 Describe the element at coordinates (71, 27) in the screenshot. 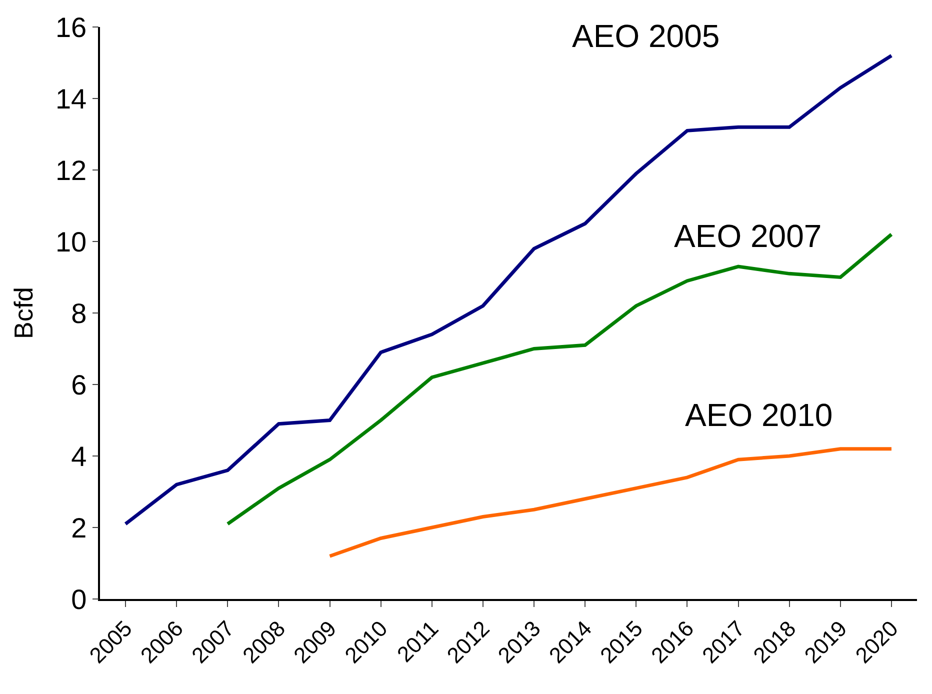

I see `y-tick-label: 16` at that location.